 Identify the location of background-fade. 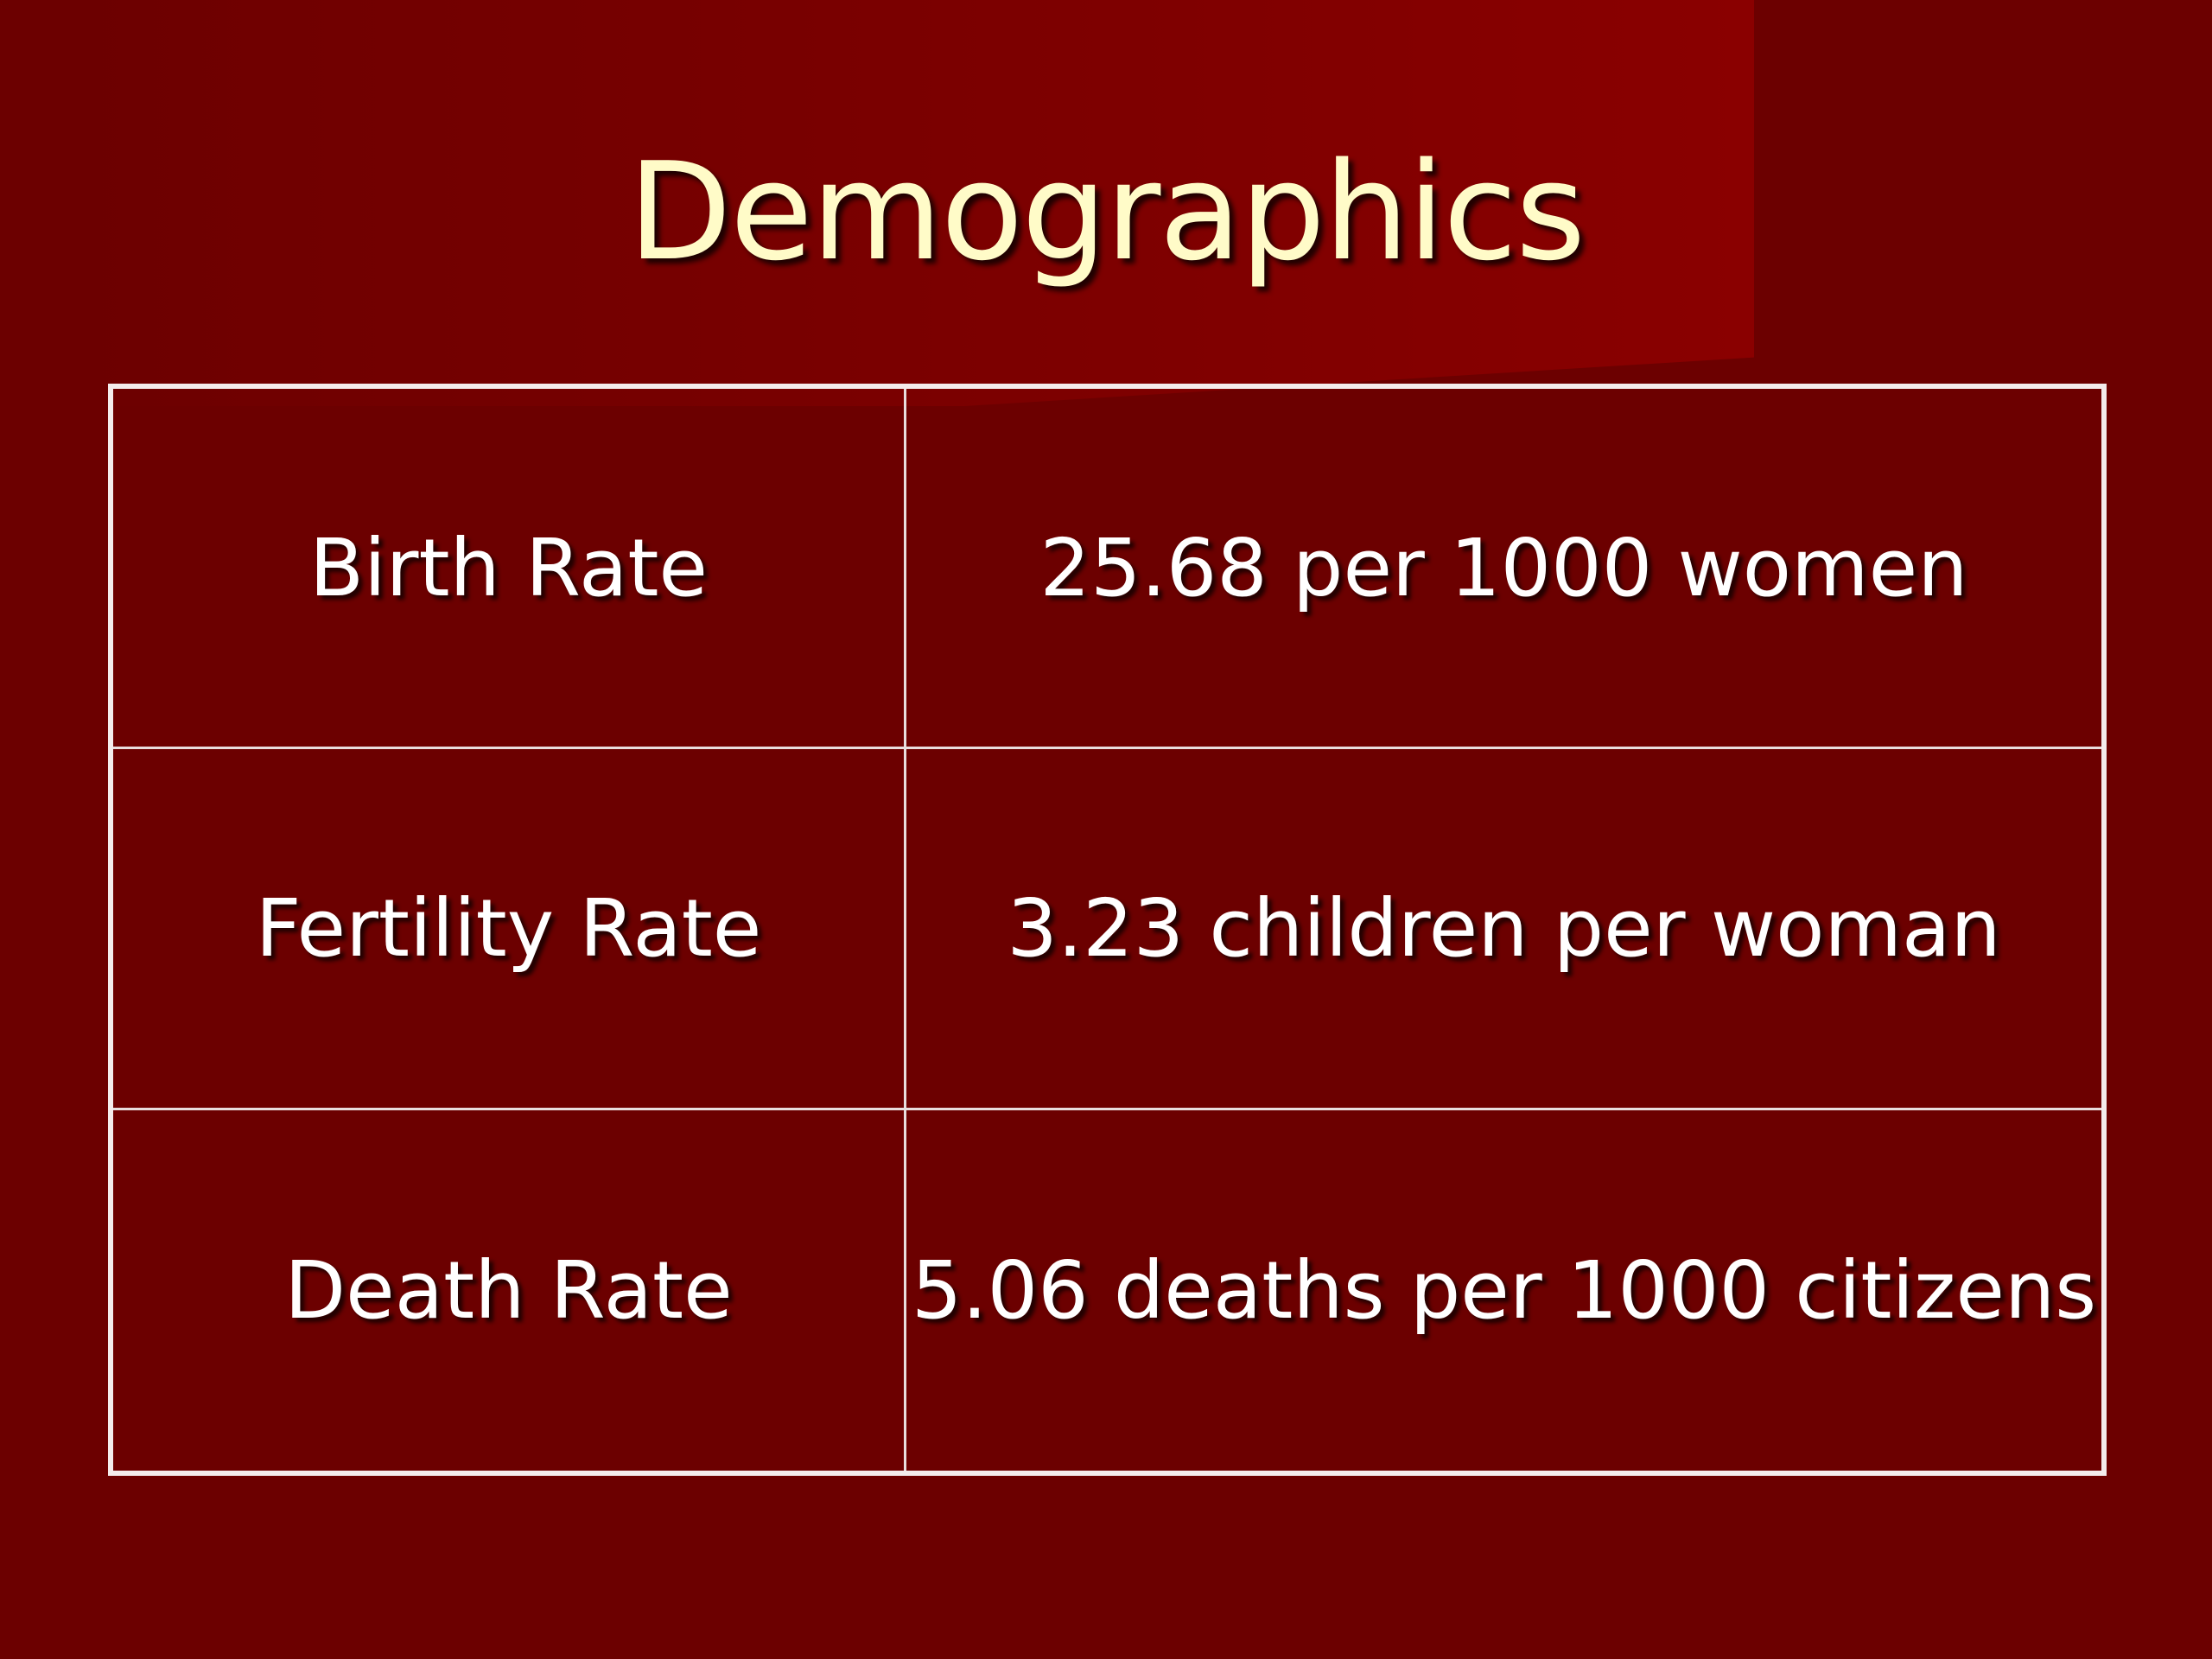
(121, 203).